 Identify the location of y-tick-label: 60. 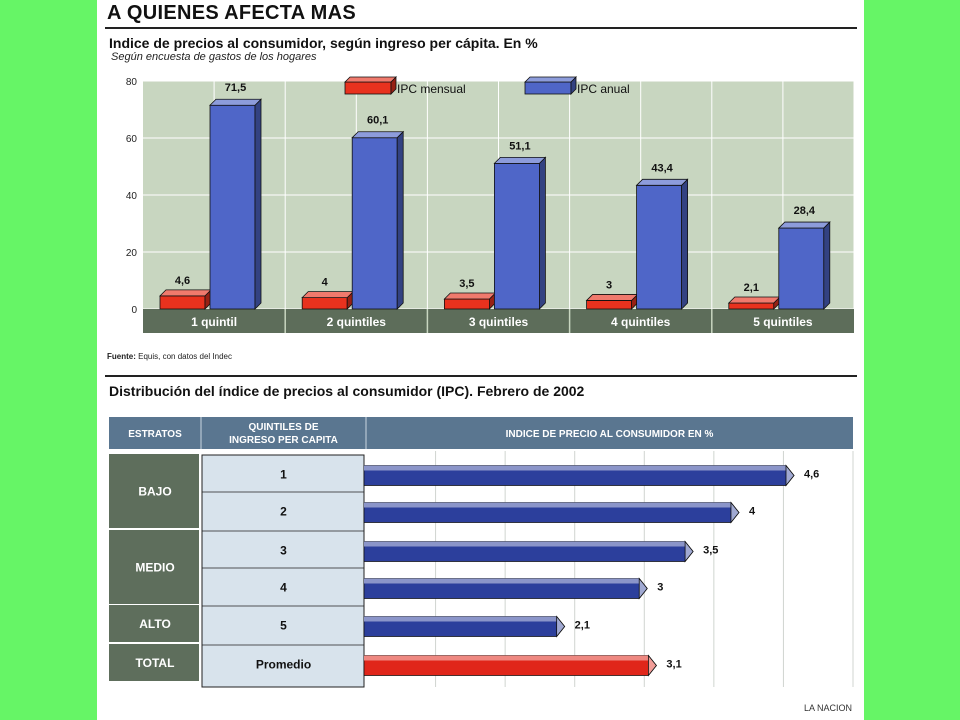
(132, 139).